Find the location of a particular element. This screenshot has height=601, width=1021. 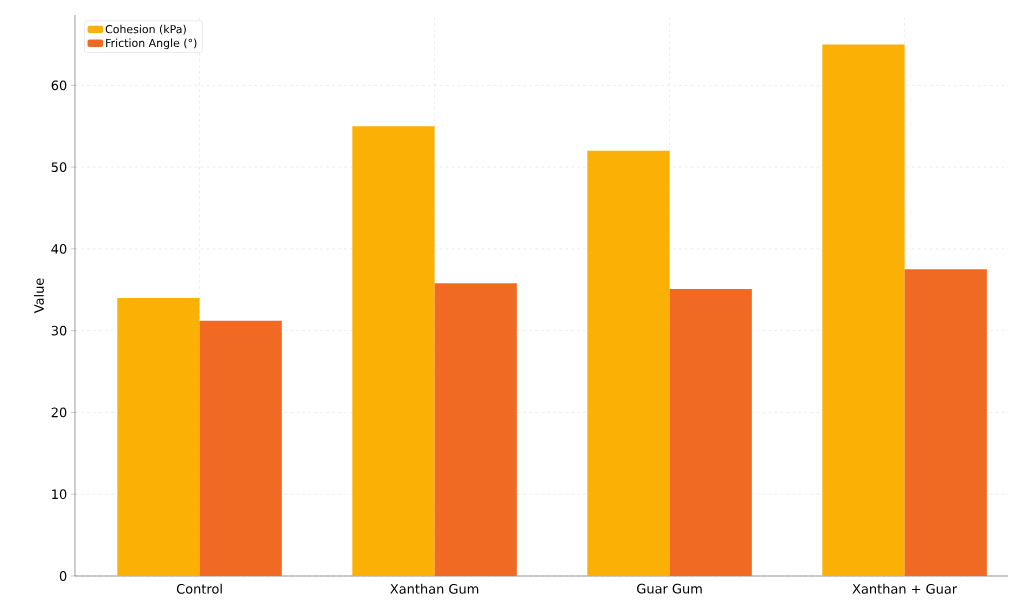

y-tick-label: 0 is located at coordinates (63, 576).